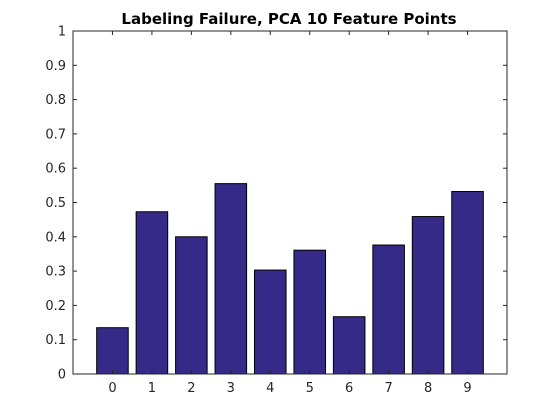 The width and height of the screenshot is (560, 420). I want to click on x-tick-label-2: 2, so click(191, 388).